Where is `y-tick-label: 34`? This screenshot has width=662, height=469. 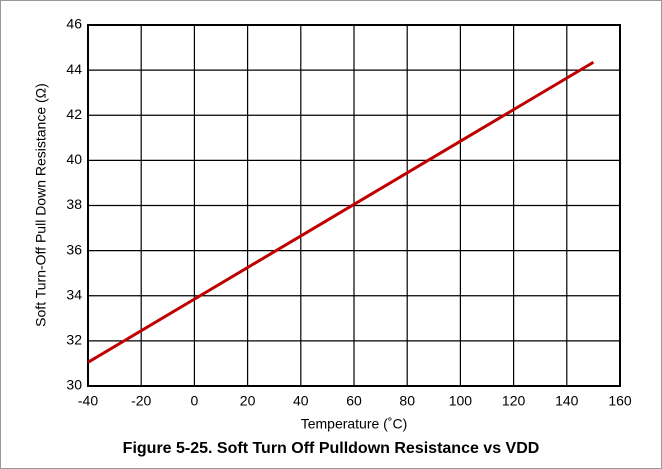
y-tick-label: 34 is located at coordinates (74, 294).